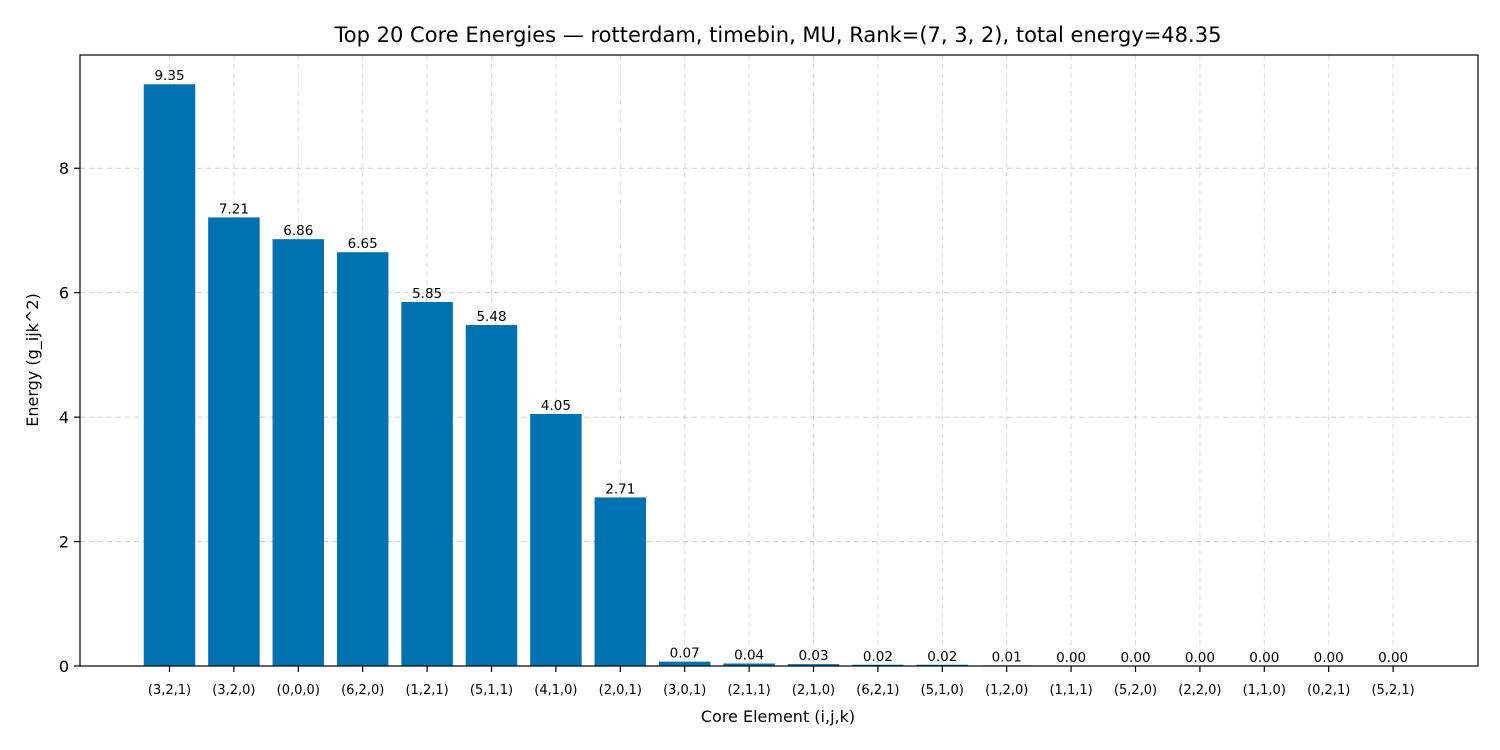  I want to click on x-tick-label: (5,1,0), so click(942, 690).